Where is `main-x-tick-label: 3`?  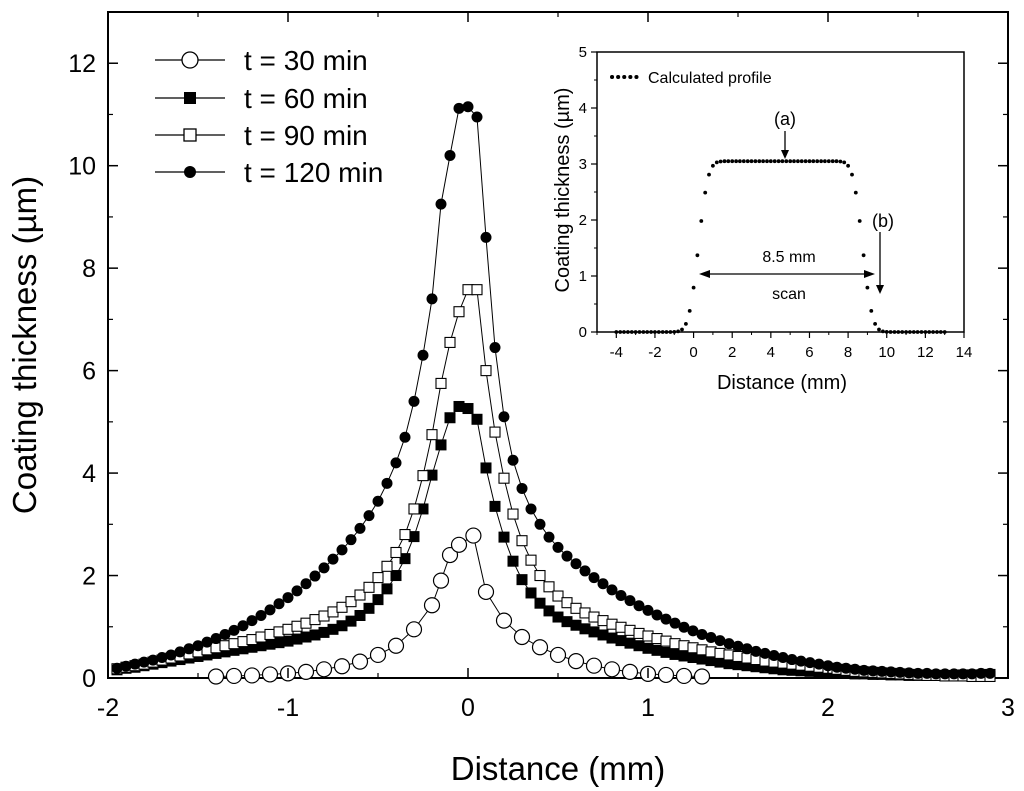 main-x-tick-label: 3 is located at coordinates (1008, 708).